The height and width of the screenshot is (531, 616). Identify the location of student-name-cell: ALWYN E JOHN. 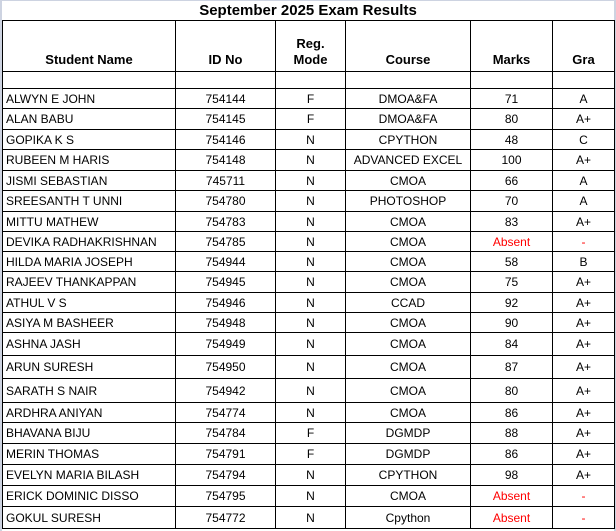
(89, 98).